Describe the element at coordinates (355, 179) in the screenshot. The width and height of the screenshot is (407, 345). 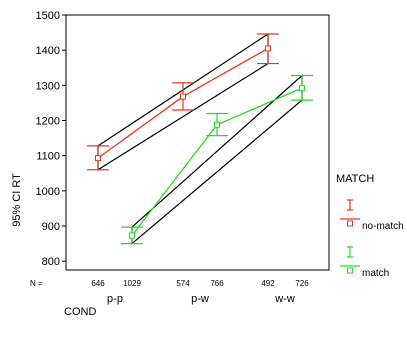
I see `legend-title: MATCH` at that location.